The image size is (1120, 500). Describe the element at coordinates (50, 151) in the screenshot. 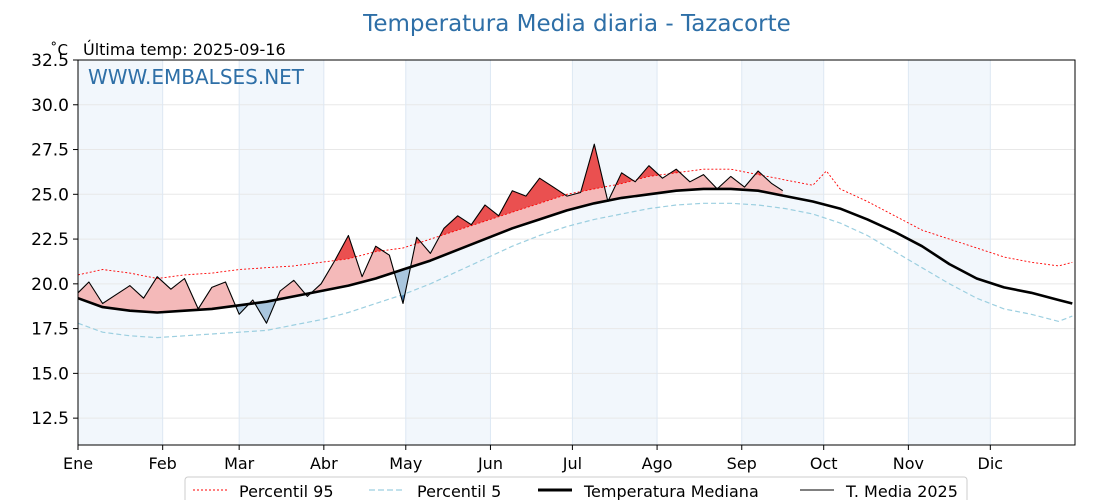

I see `y-tick-label: 27.5` at that location.